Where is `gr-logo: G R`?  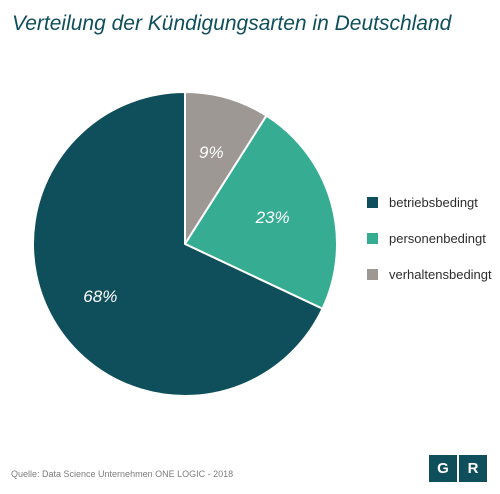 gr-logo: G R is located at coordinates (459, 468).